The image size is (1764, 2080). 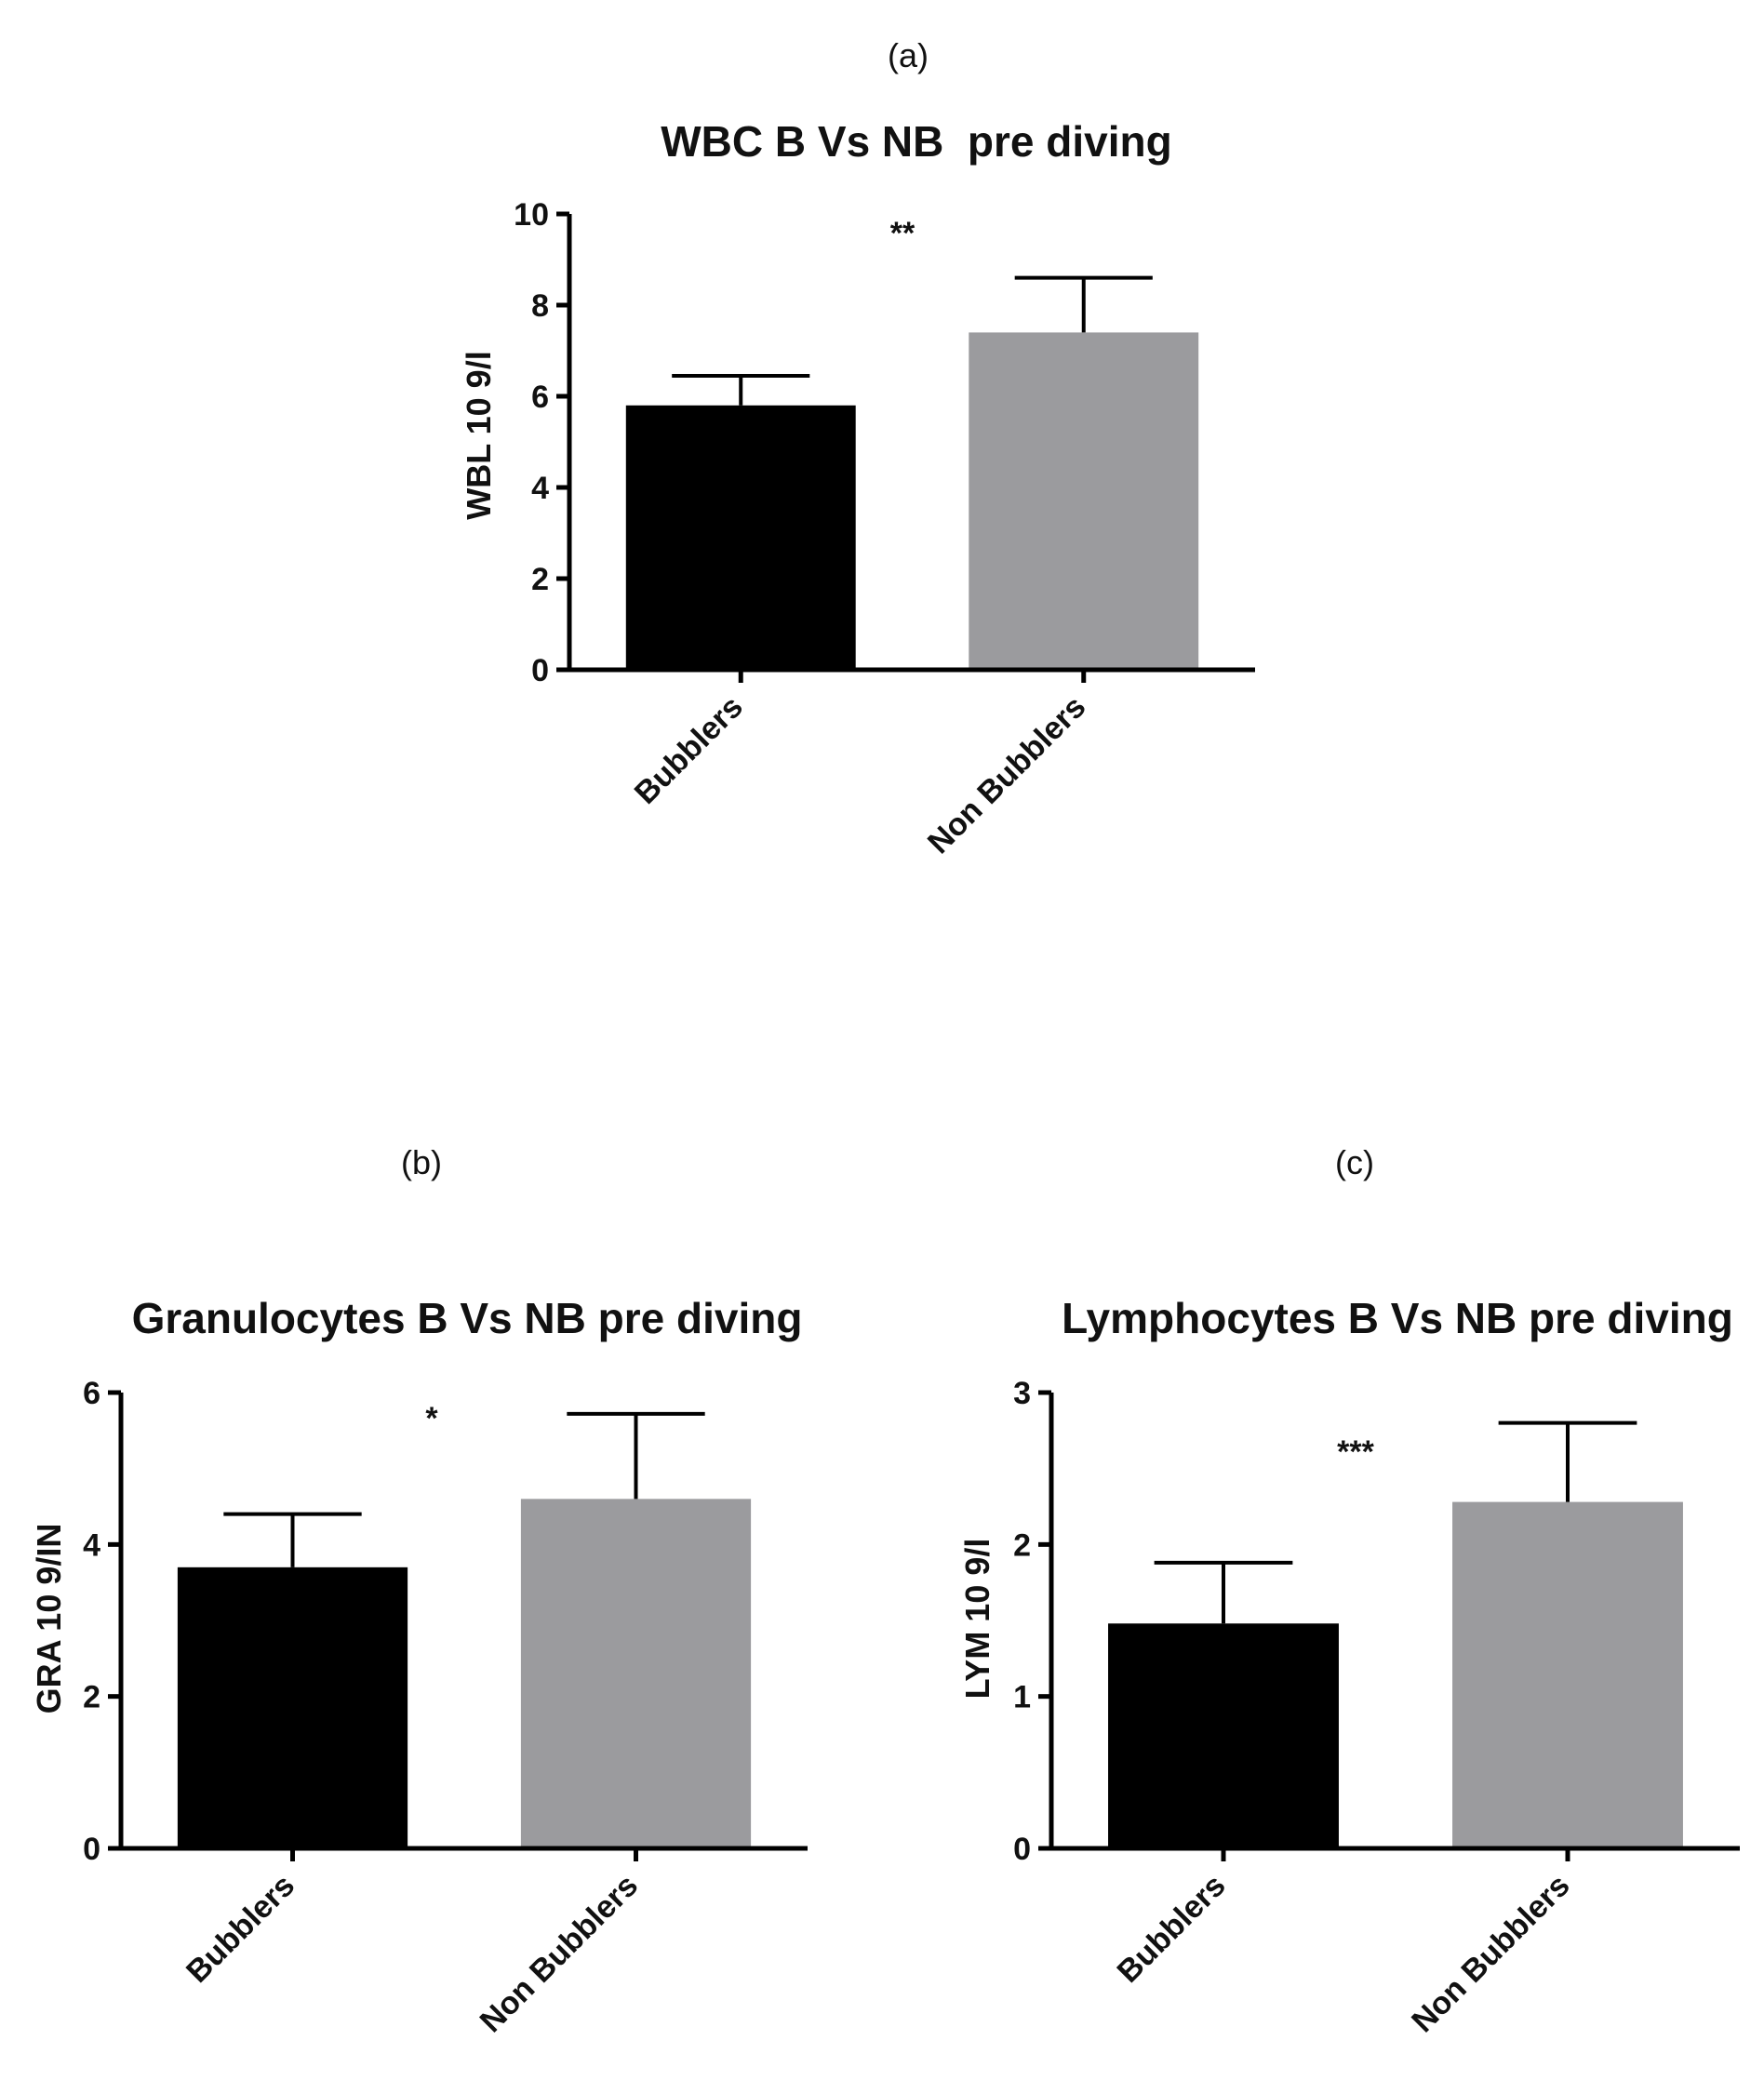 I want to click on y-tick-label-a-5: 10, so click(x=531, y=215).